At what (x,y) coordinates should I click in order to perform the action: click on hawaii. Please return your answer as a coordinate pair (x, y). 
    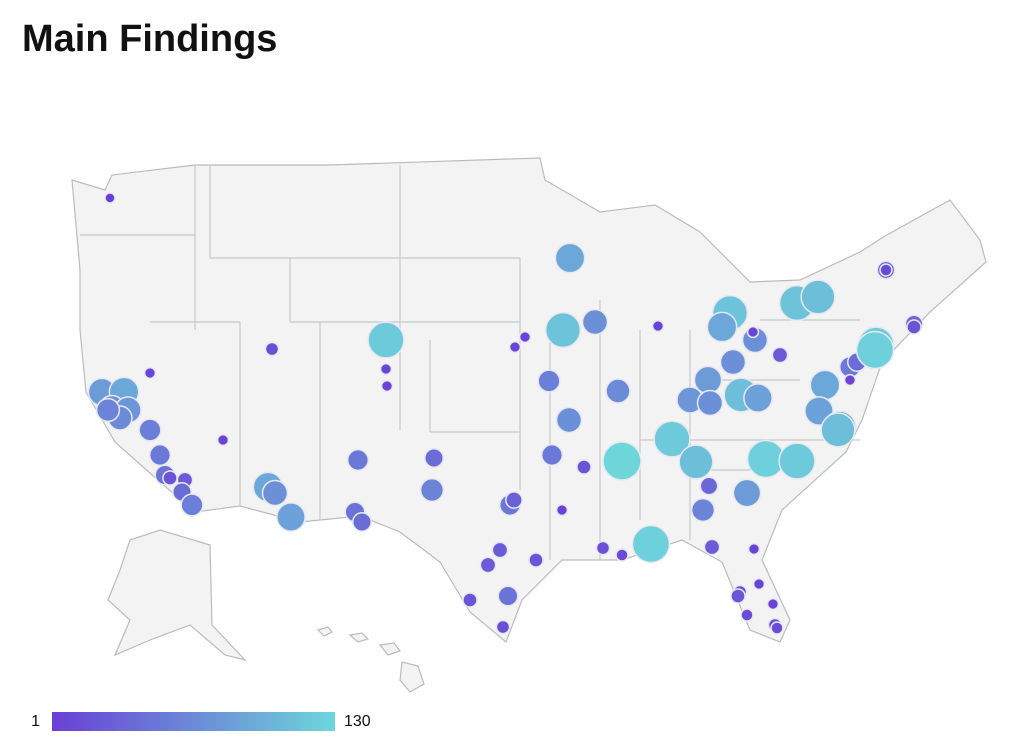
    Looking at the image, I should click on (370, 659).